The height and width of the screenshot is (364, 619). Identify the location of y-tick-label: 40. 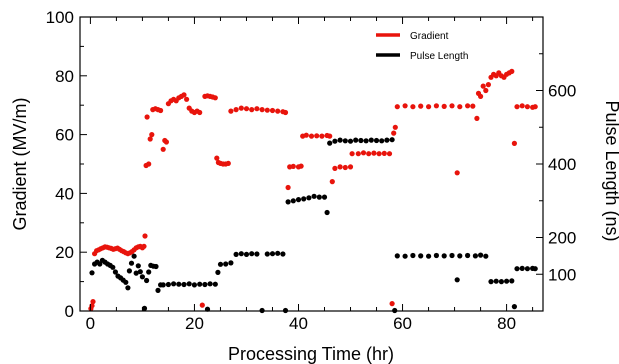
(64, 193).